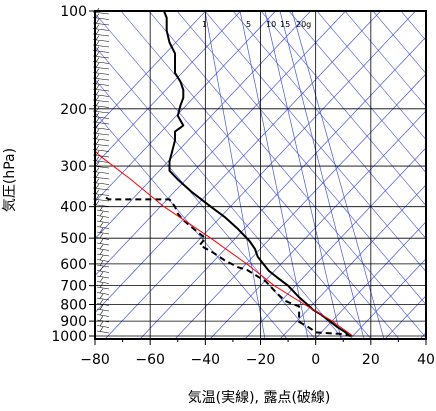 Image resolution: width=436 pixels, height=411 pixels. I want to click on x-tick-label: 20, so click(371, 360).